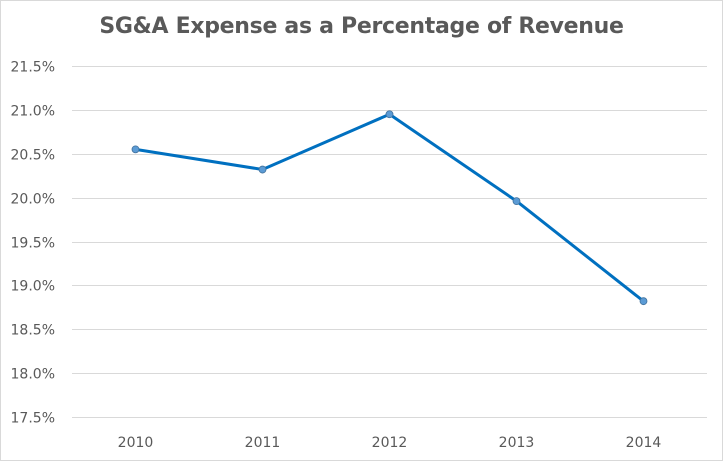 The height and width of the screenshot is (461, 723). Describe the element at coordinates (33, 375) in the screenshot. I see `y-tick-label: 18.0%` at that location.